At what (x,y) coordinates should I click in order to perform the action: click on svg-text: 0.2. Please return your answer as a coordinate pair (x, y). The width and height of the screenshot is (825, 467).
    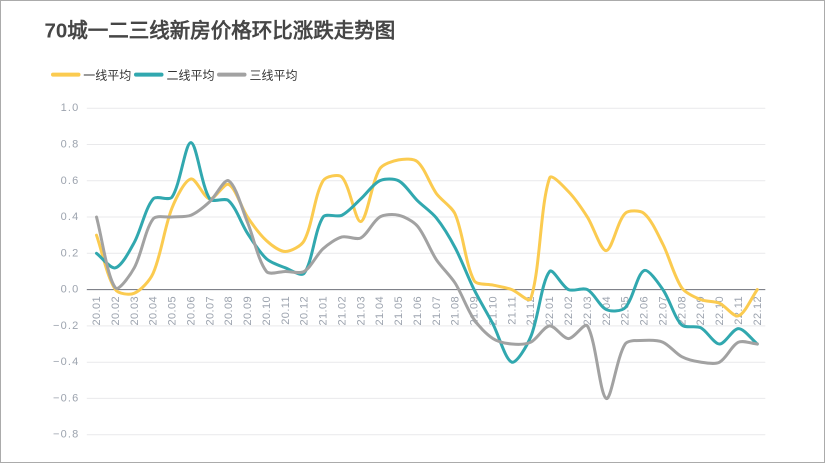
    Looking at the image, I should click on (70, 253).